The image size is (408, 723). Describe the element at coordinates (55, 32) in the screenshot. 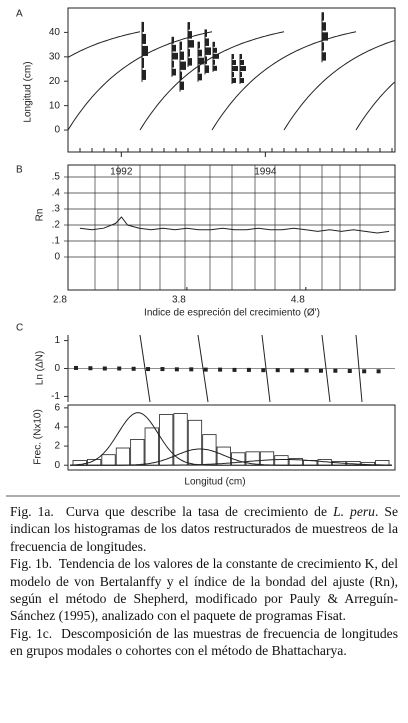

I see `y-tick-label: 40` at that location.